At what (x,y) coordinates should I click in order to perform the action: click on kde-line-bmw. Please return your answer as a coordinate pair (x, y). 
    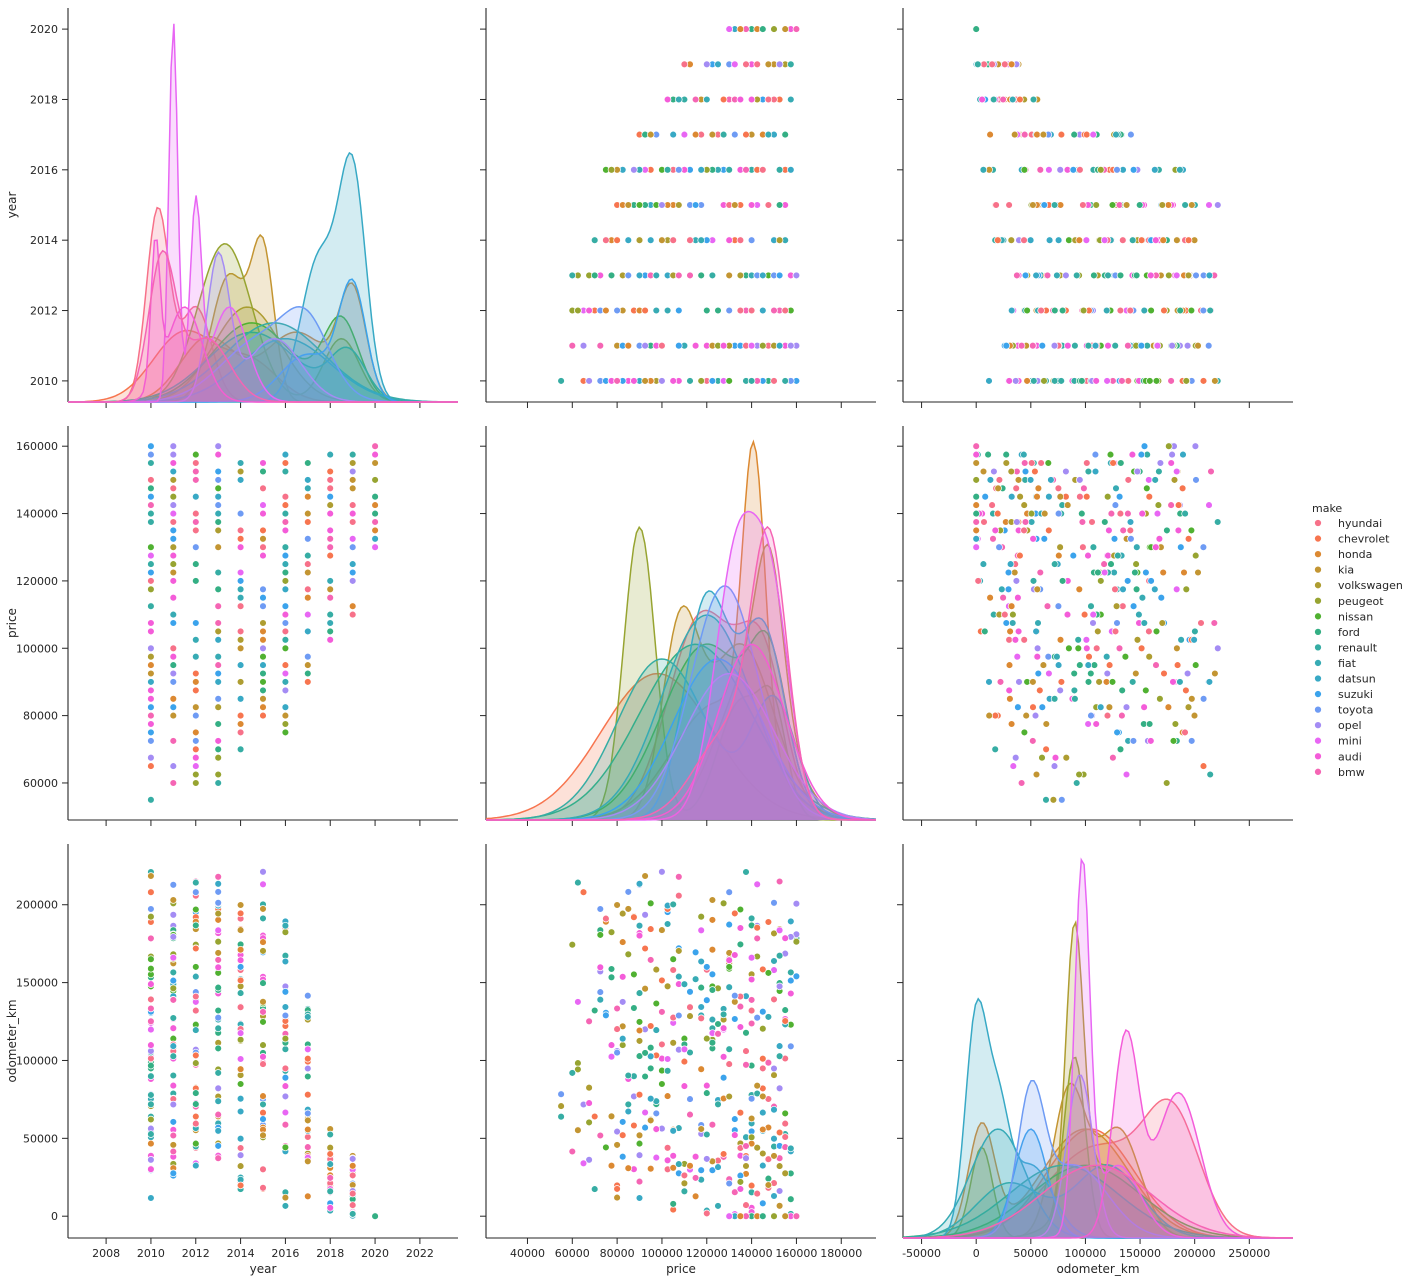
    Looking at the image, I should click on (263, 326).